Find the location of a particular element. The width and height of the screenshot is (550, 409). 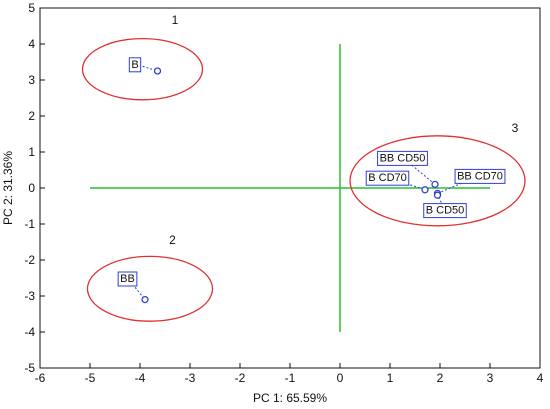

point-label: B CD50 is located at coordinates (445, 211).